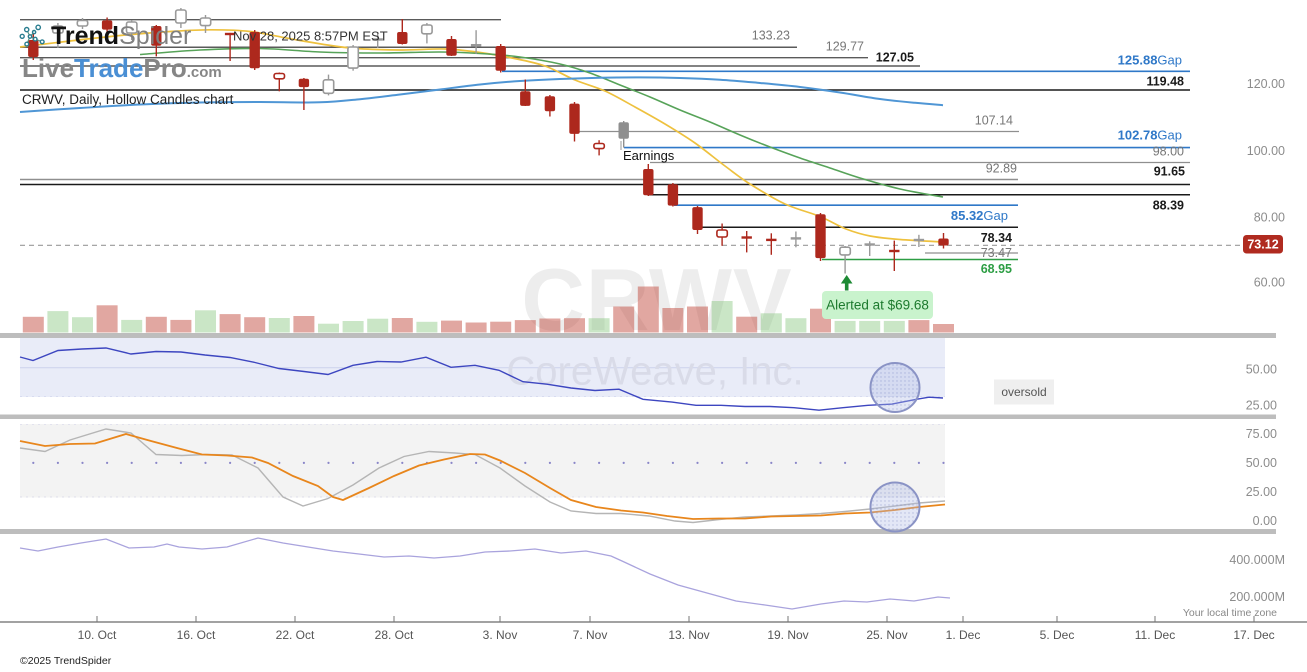 This screenshot has height=672, width=1307. Describe the element at coordinates (963, 635) in the screenshot. I see `svg-text: 1. Dec` at that location.